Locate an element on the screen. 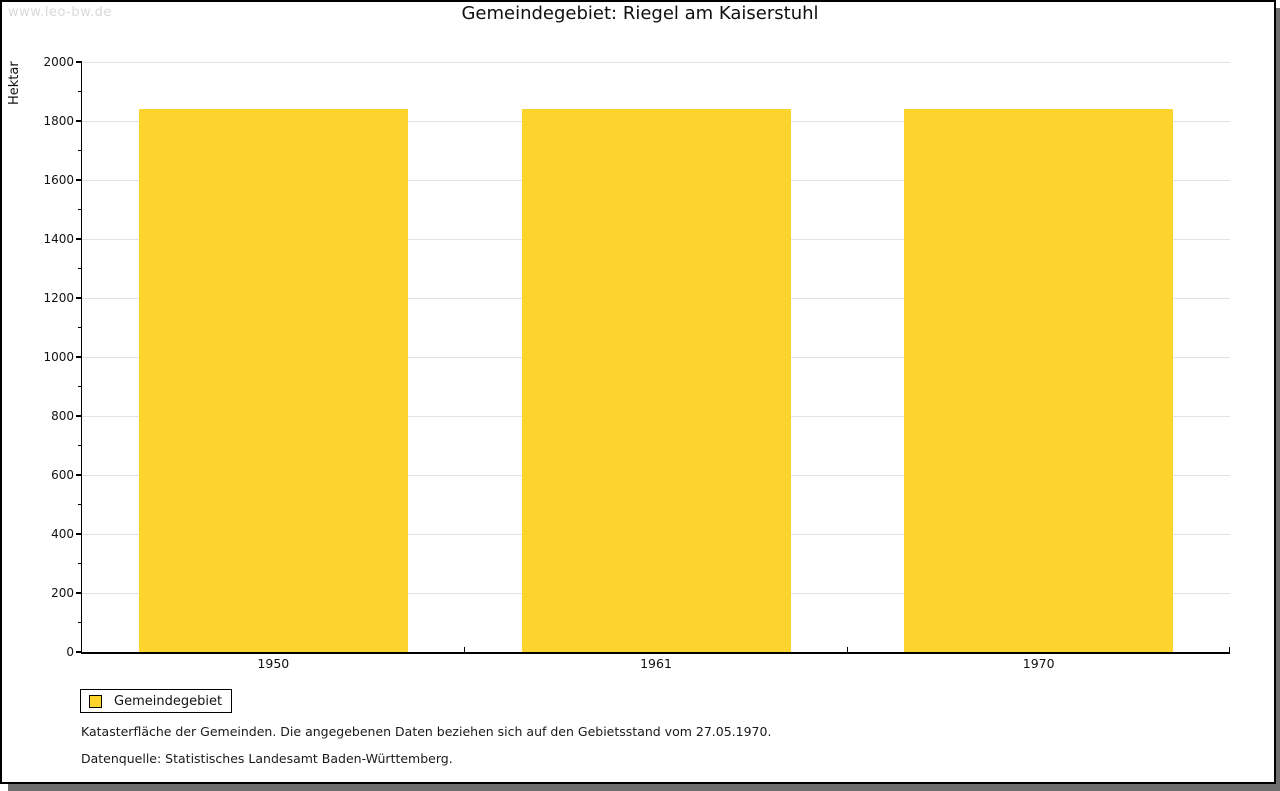  x-tick-label: 1950 is located at coordinates (273, 663).